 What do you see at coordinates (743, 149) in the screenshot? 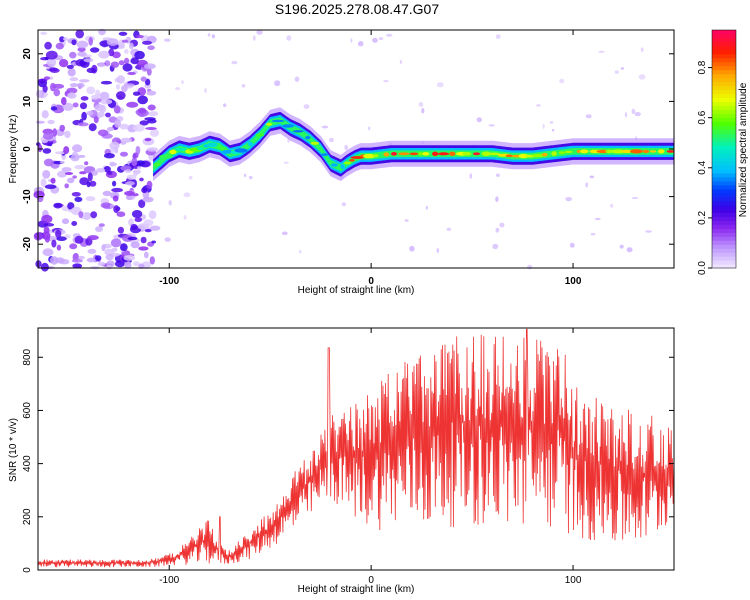
I see `colorbar-label: Normalized spectral amplitude` at bounding box center [743, 149].